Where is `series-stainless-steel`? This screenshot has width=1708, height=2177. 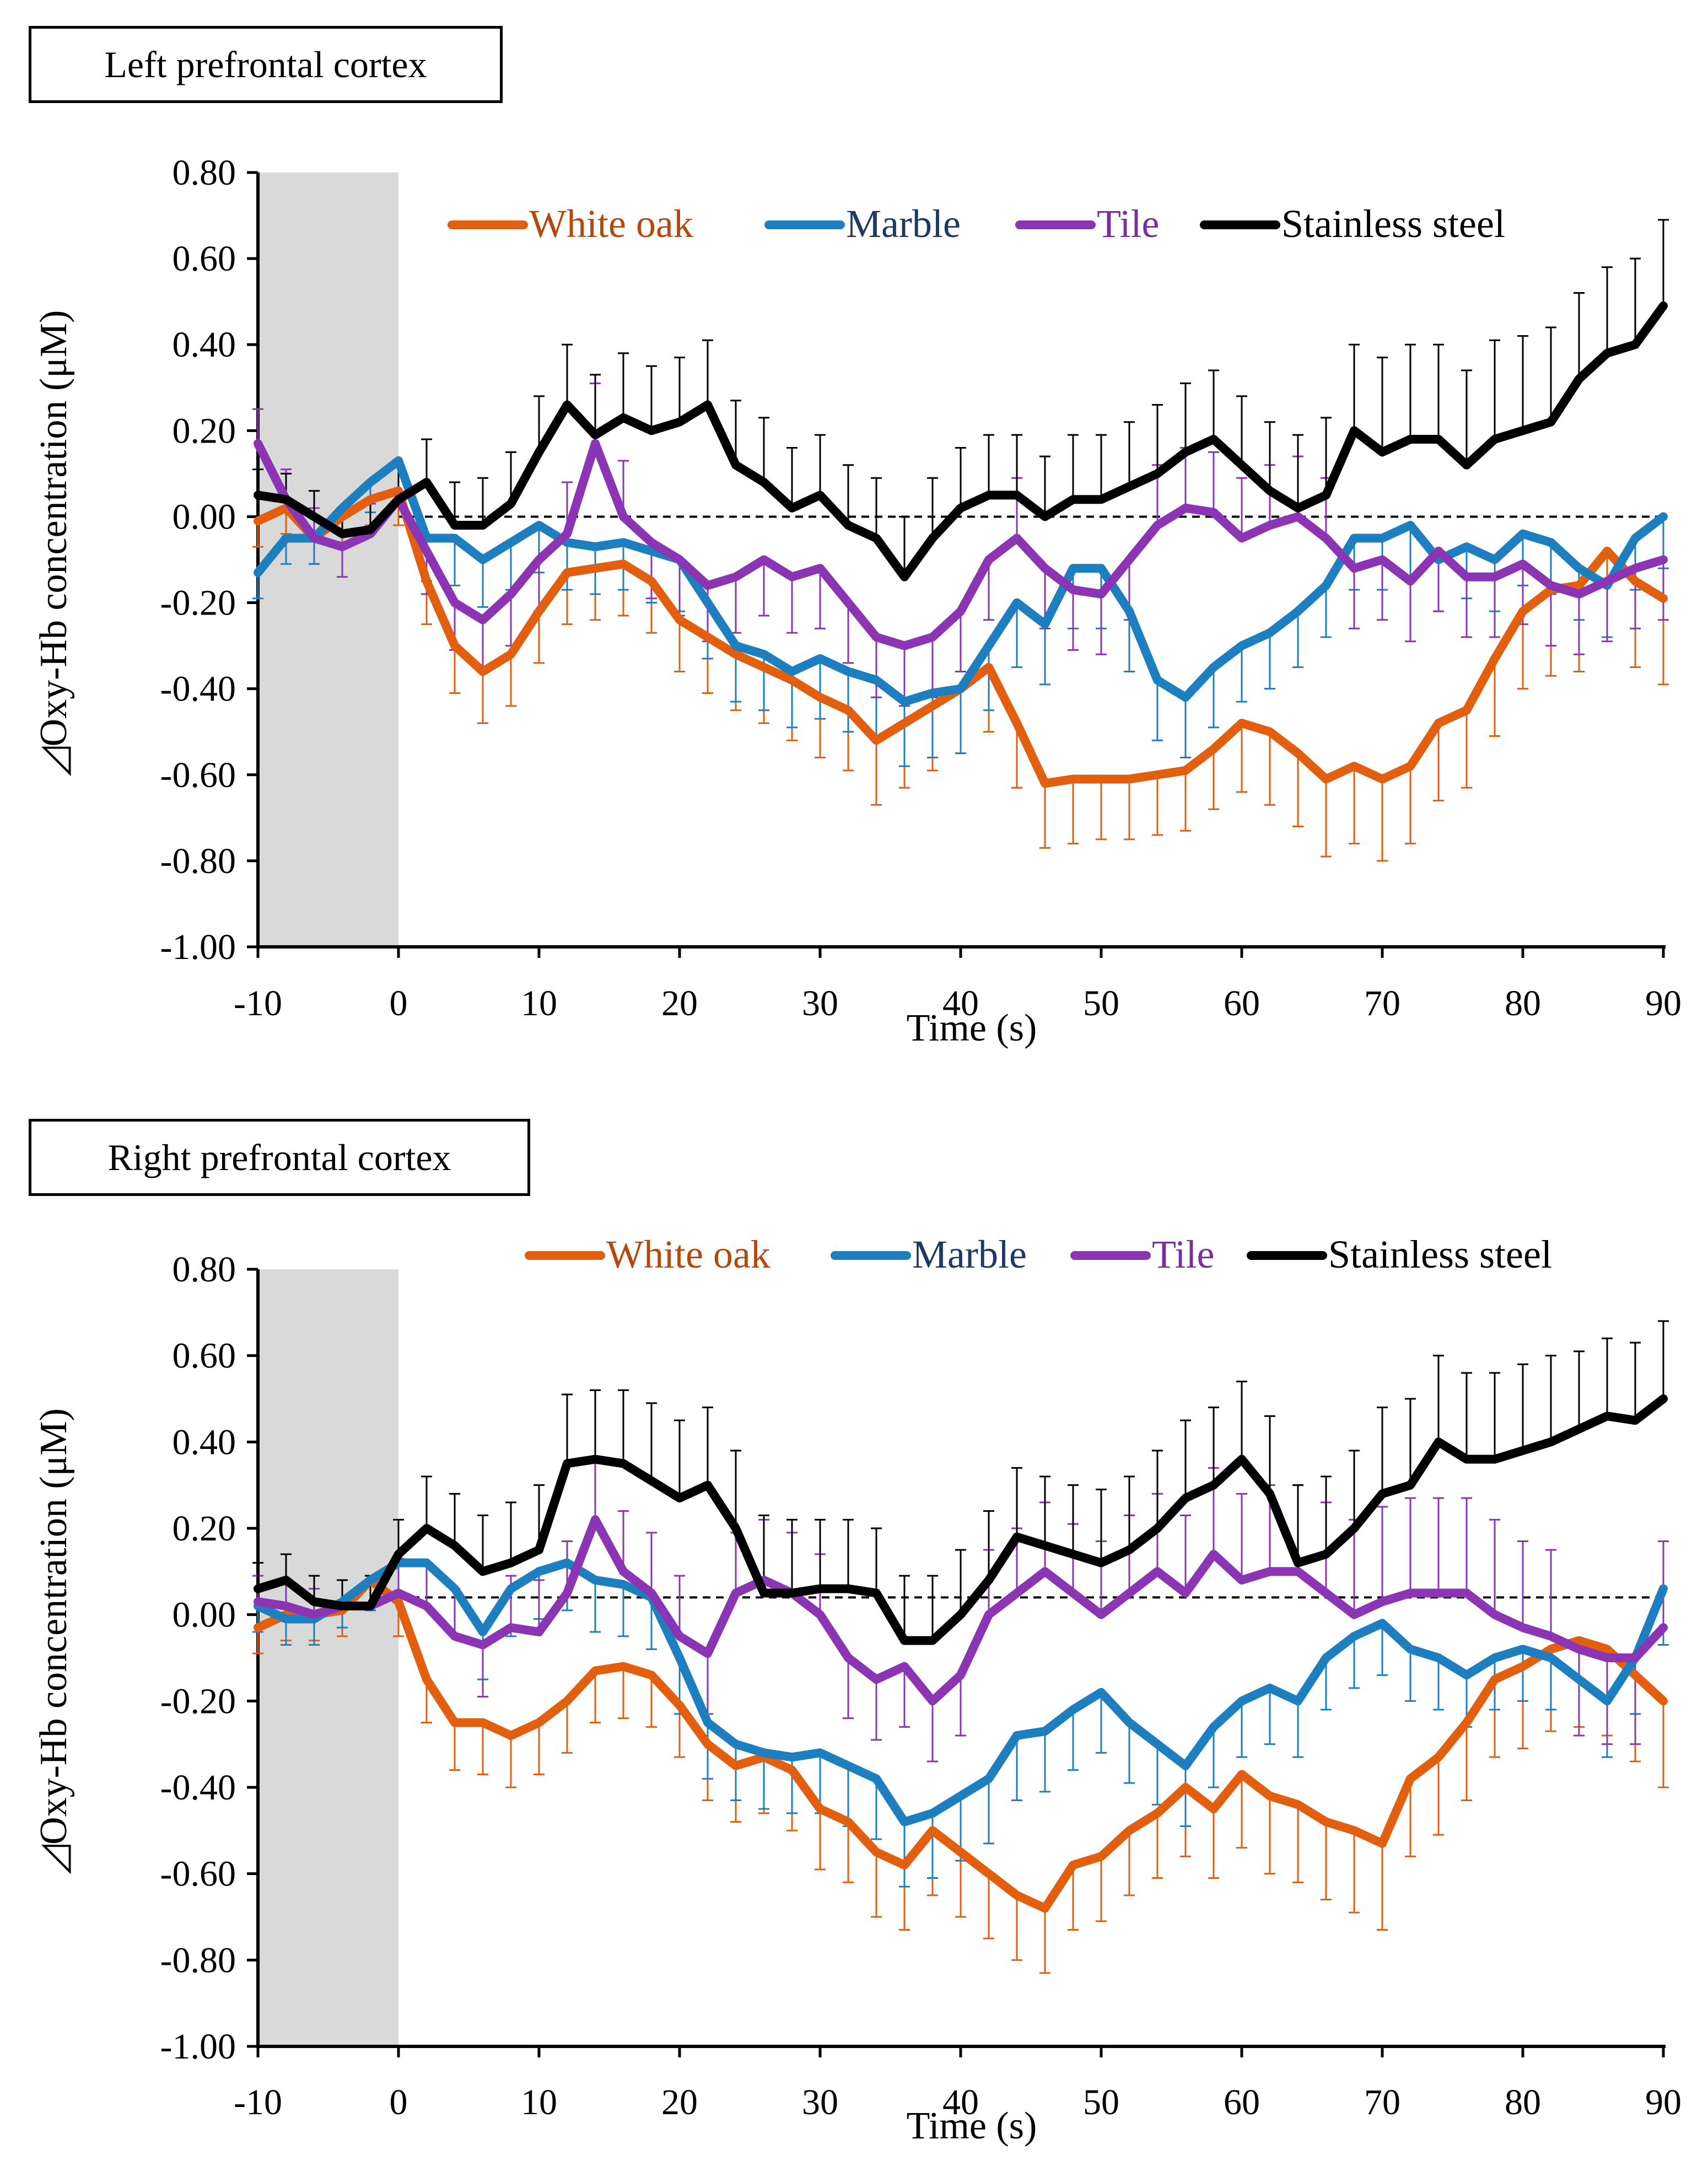
series-stainless-steel is located at coordinates (960, 398).